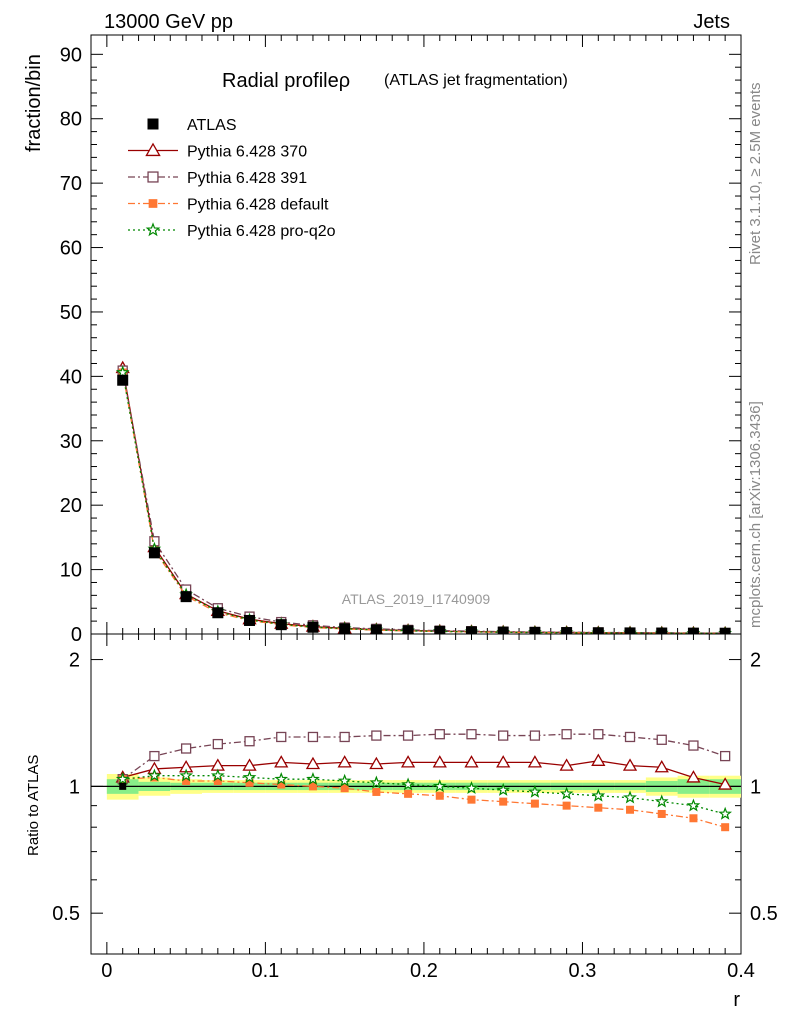 The height and width of the screenshot is (1024, 786). I want to click on y-tick-label-ratio-right: 2, so click(755, 661).